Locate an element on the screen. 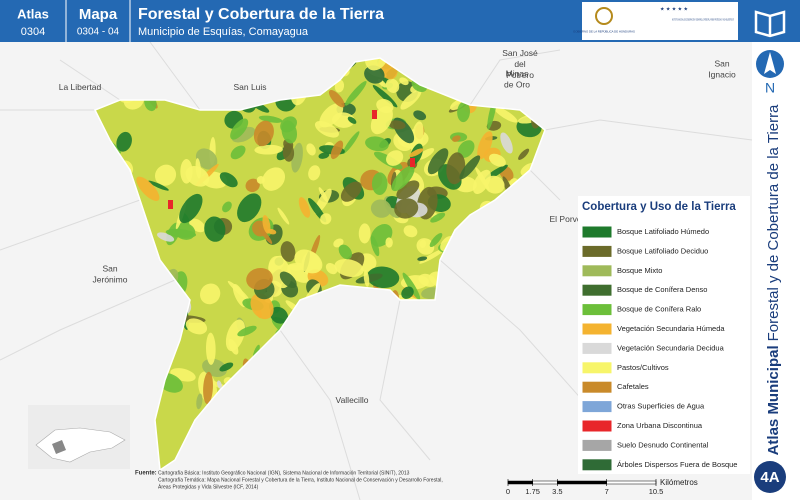  place-label: San Jerónimo is located at coordinates (110, 274).